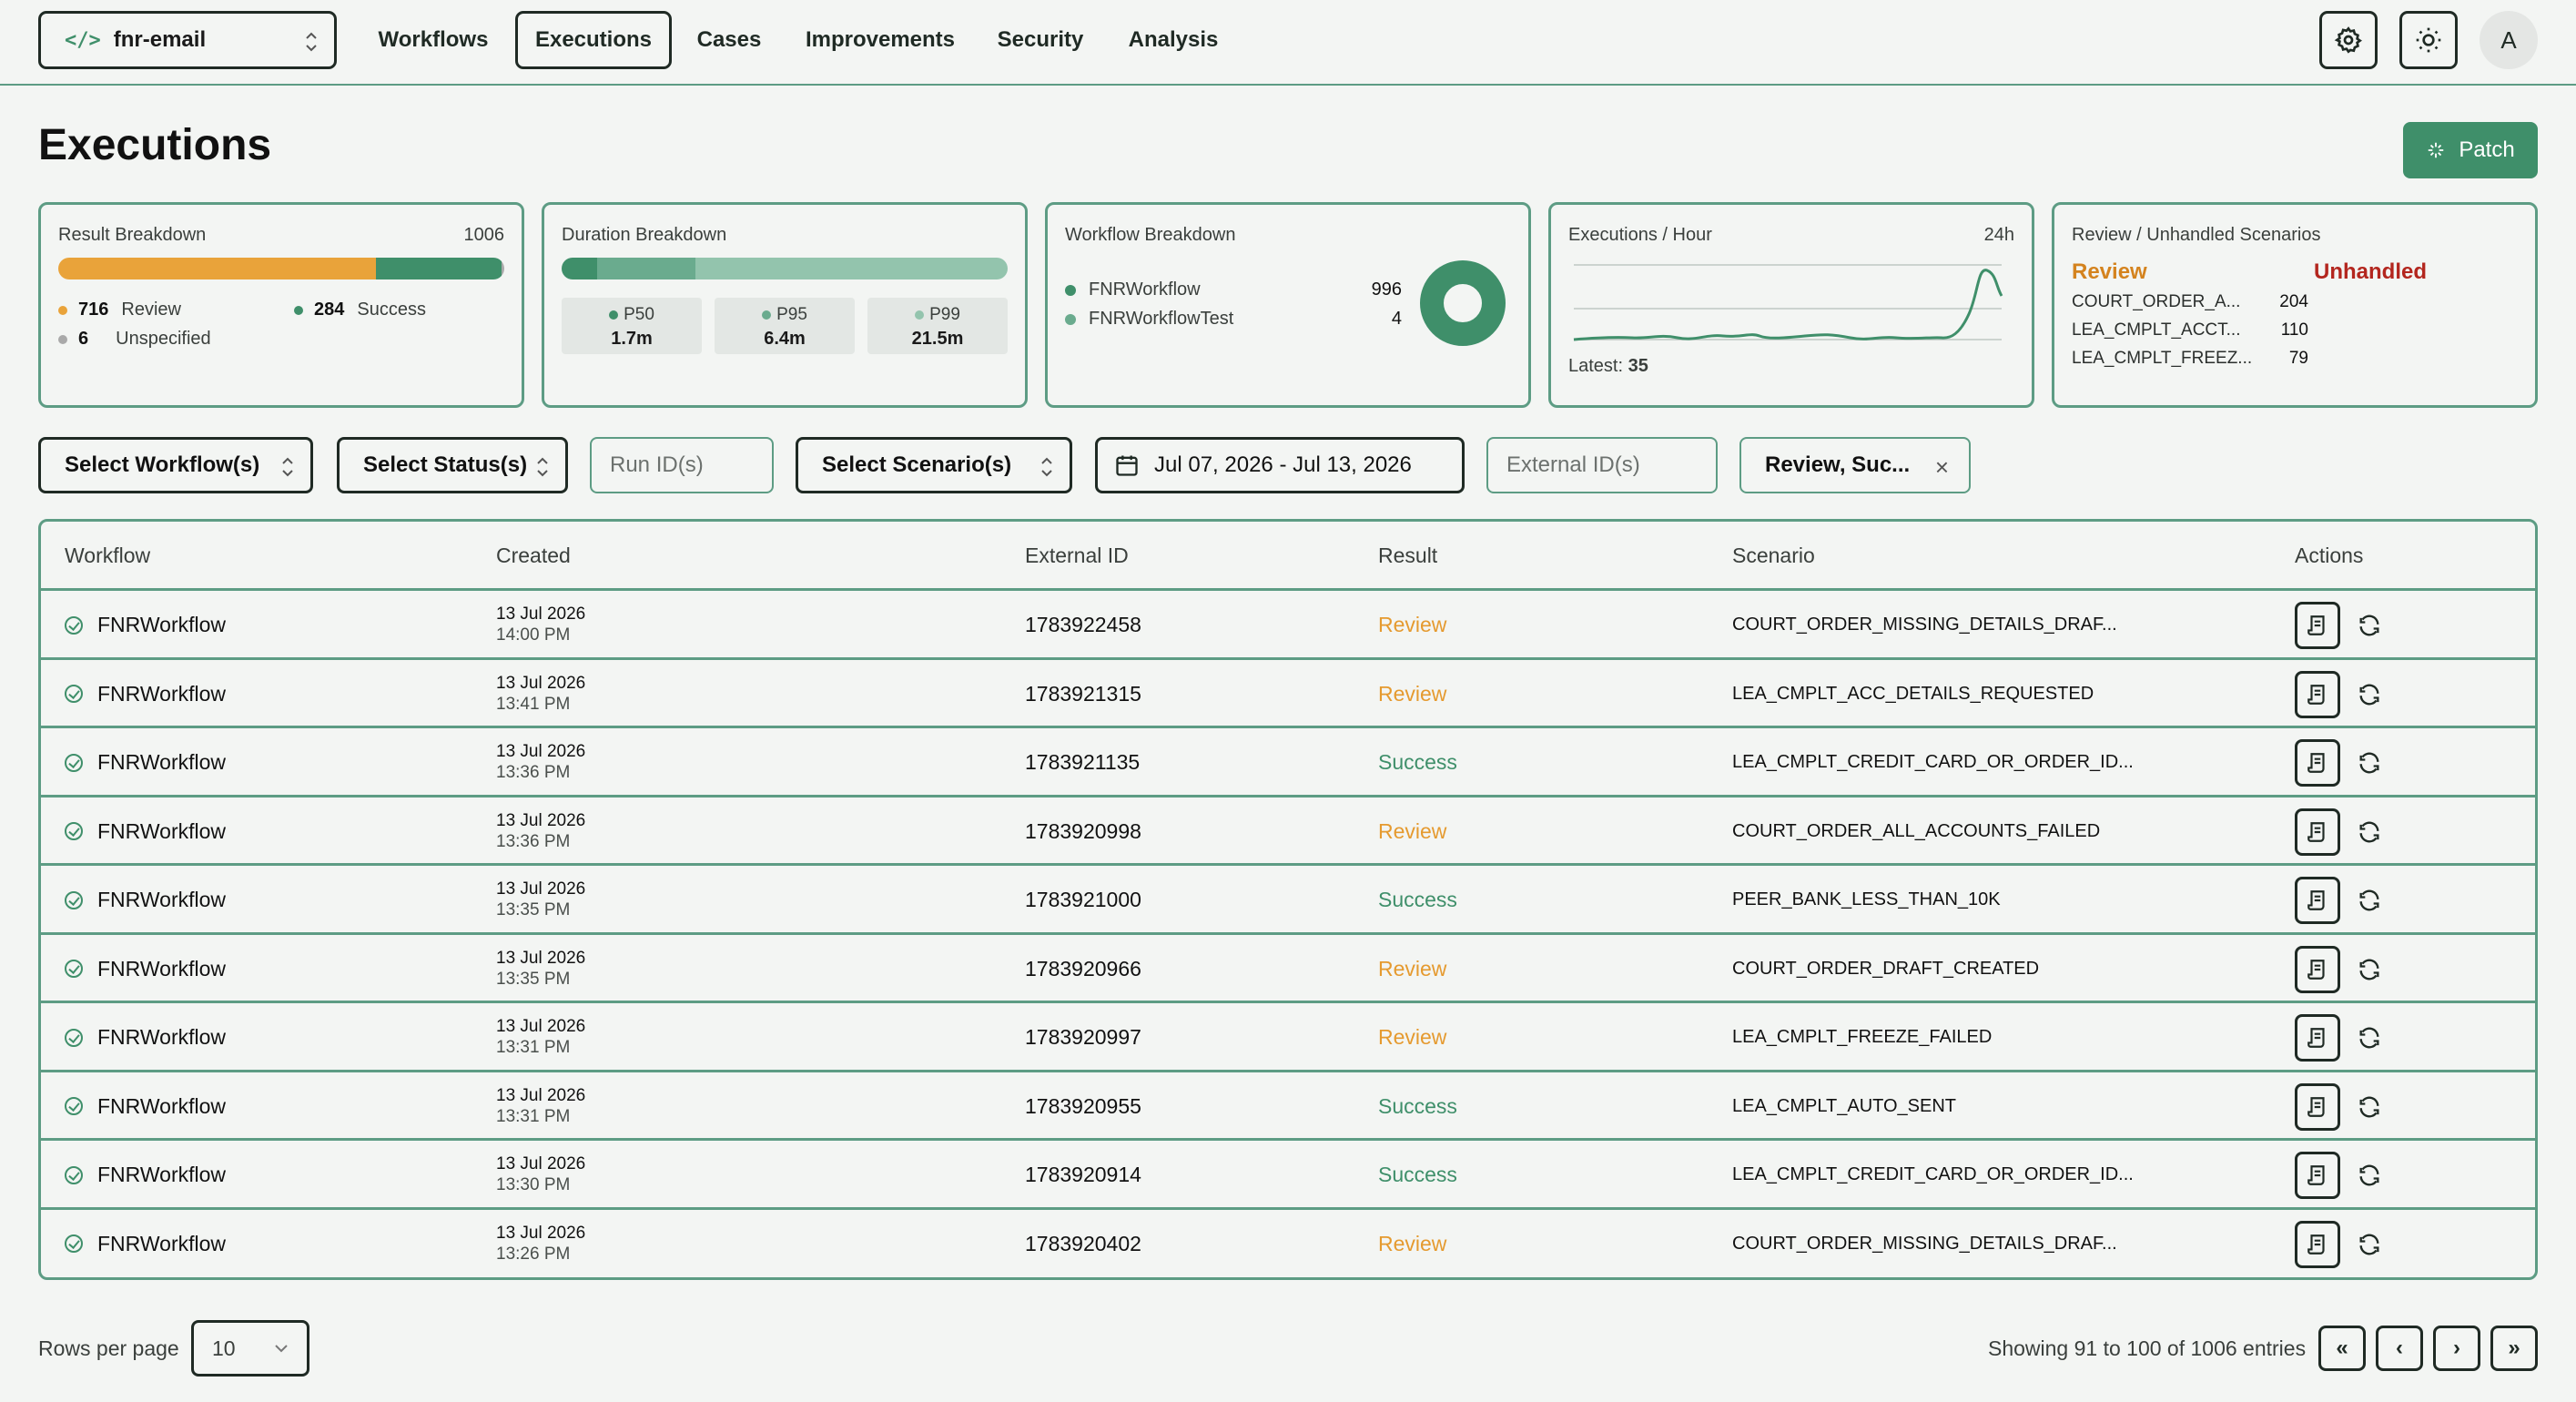 This screenshot has width=2576, height=1402. Describe the element at coordinates (1150, 235) in the screenshot. I see `card-title: Workflow Breakdown` at that location.